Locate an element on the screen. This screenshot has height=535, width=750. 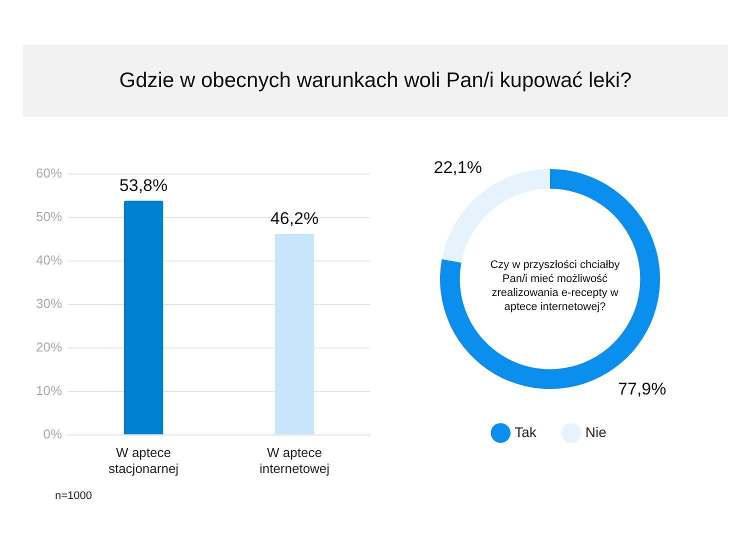
y-tick-label: 40% is located at coordinates (49, 260).